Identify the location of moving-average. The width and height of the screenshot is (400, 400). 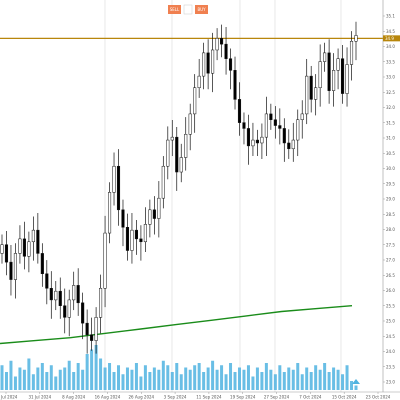
(176, 325).